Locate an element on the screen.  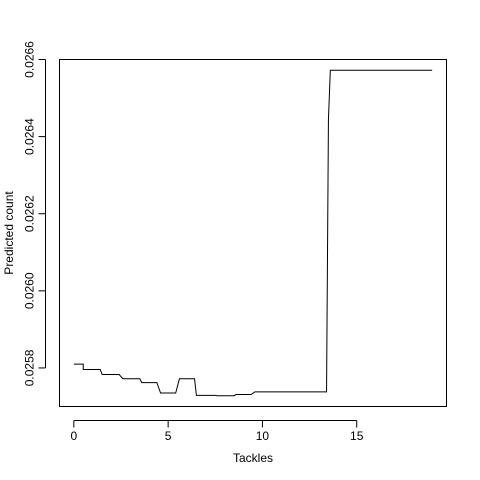
x-tick-label: 10 is located at coordinates (263, 436).